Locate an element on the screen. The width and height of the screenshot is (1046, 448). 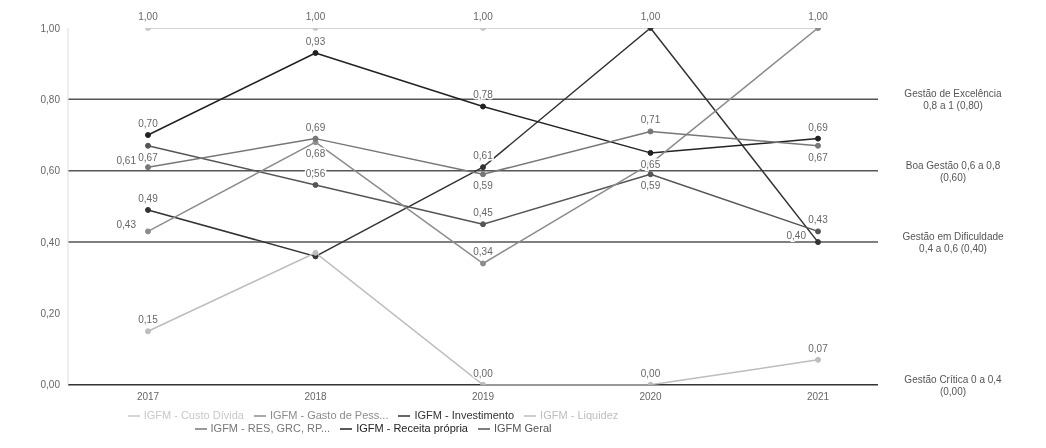
x-tick-label: 2017 is located at coordinates (148, 396).